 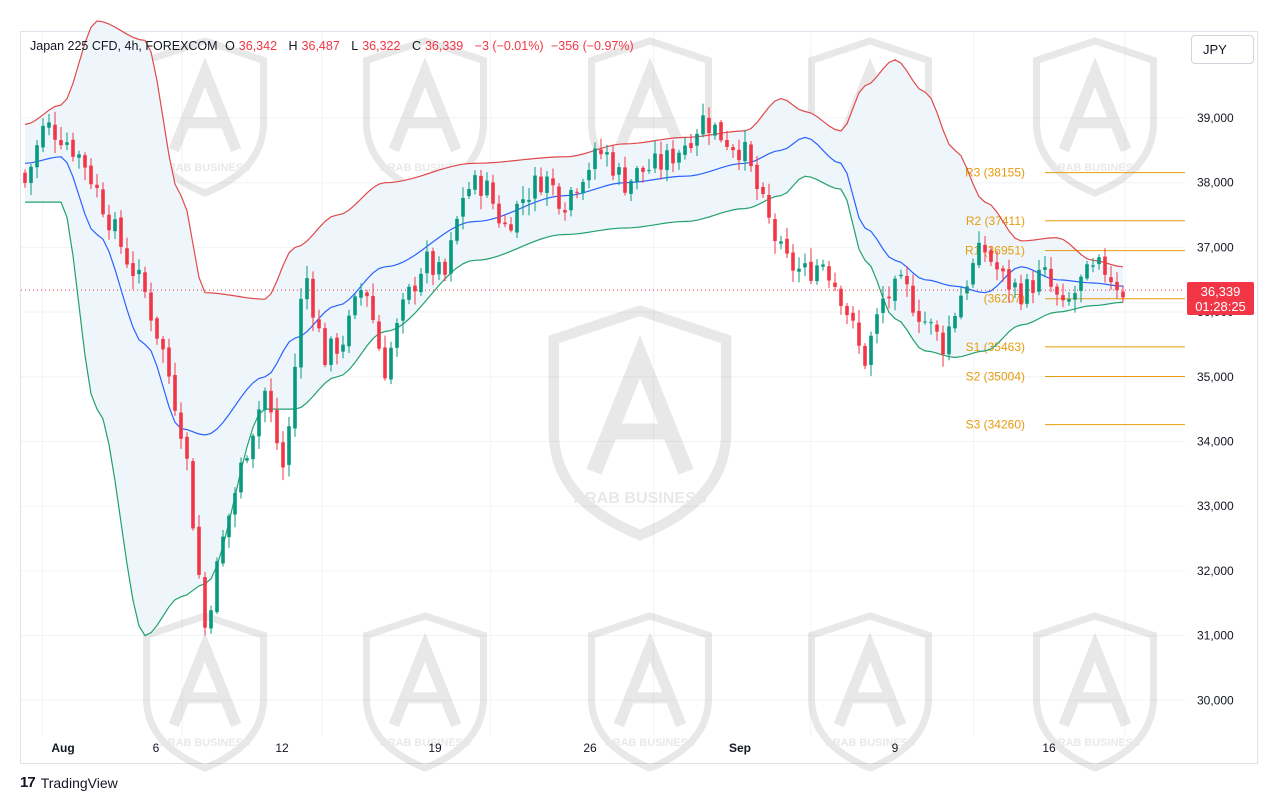 What do you see at coordinates (1222, 49) in the screenshot?
I see `currency-button: JPY` at bounding box center [1222, 49].